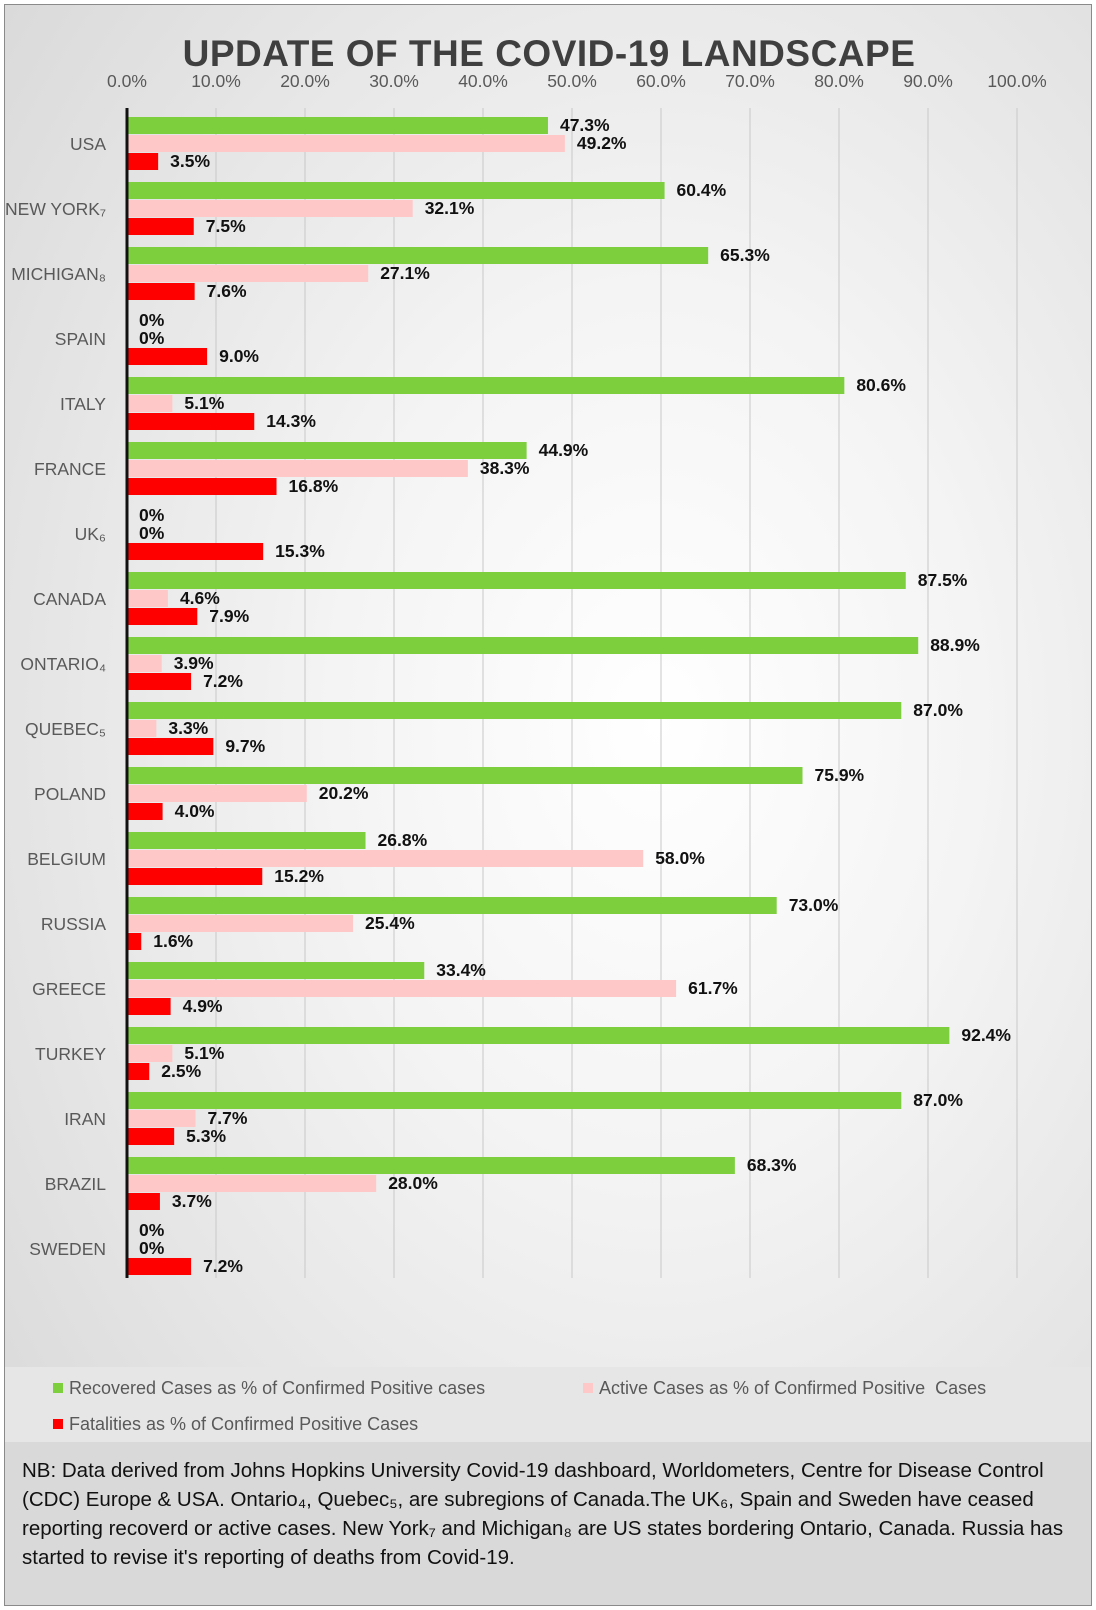  Describe the element at coordinates (928, 81) in the screenshot. I see `x-tick-label: 90.0%` at that location.